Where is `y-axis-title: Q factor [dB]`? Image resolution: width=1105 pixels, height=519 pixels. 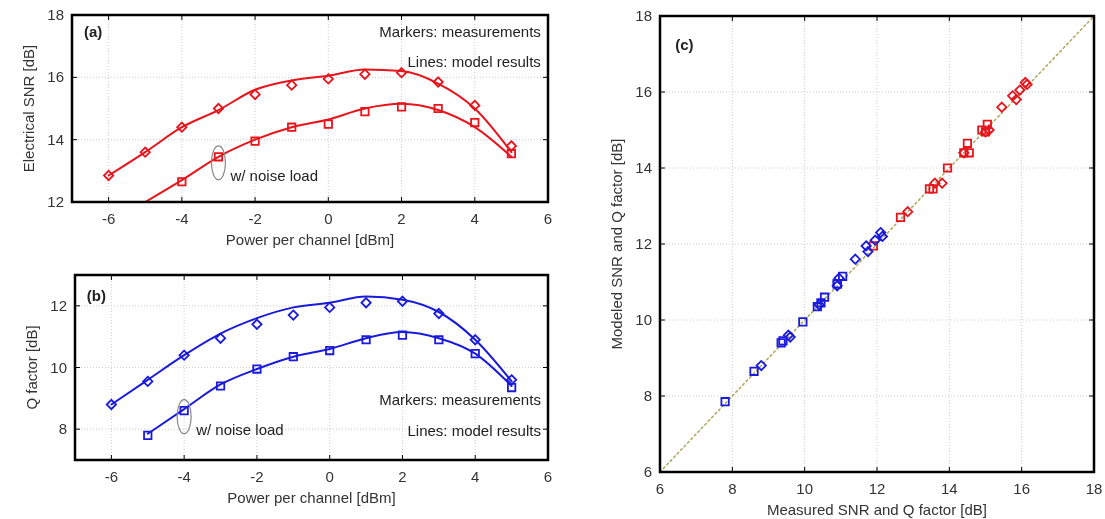
y-axis-title: Q factor [dB] is located at coordinates (31, 367).